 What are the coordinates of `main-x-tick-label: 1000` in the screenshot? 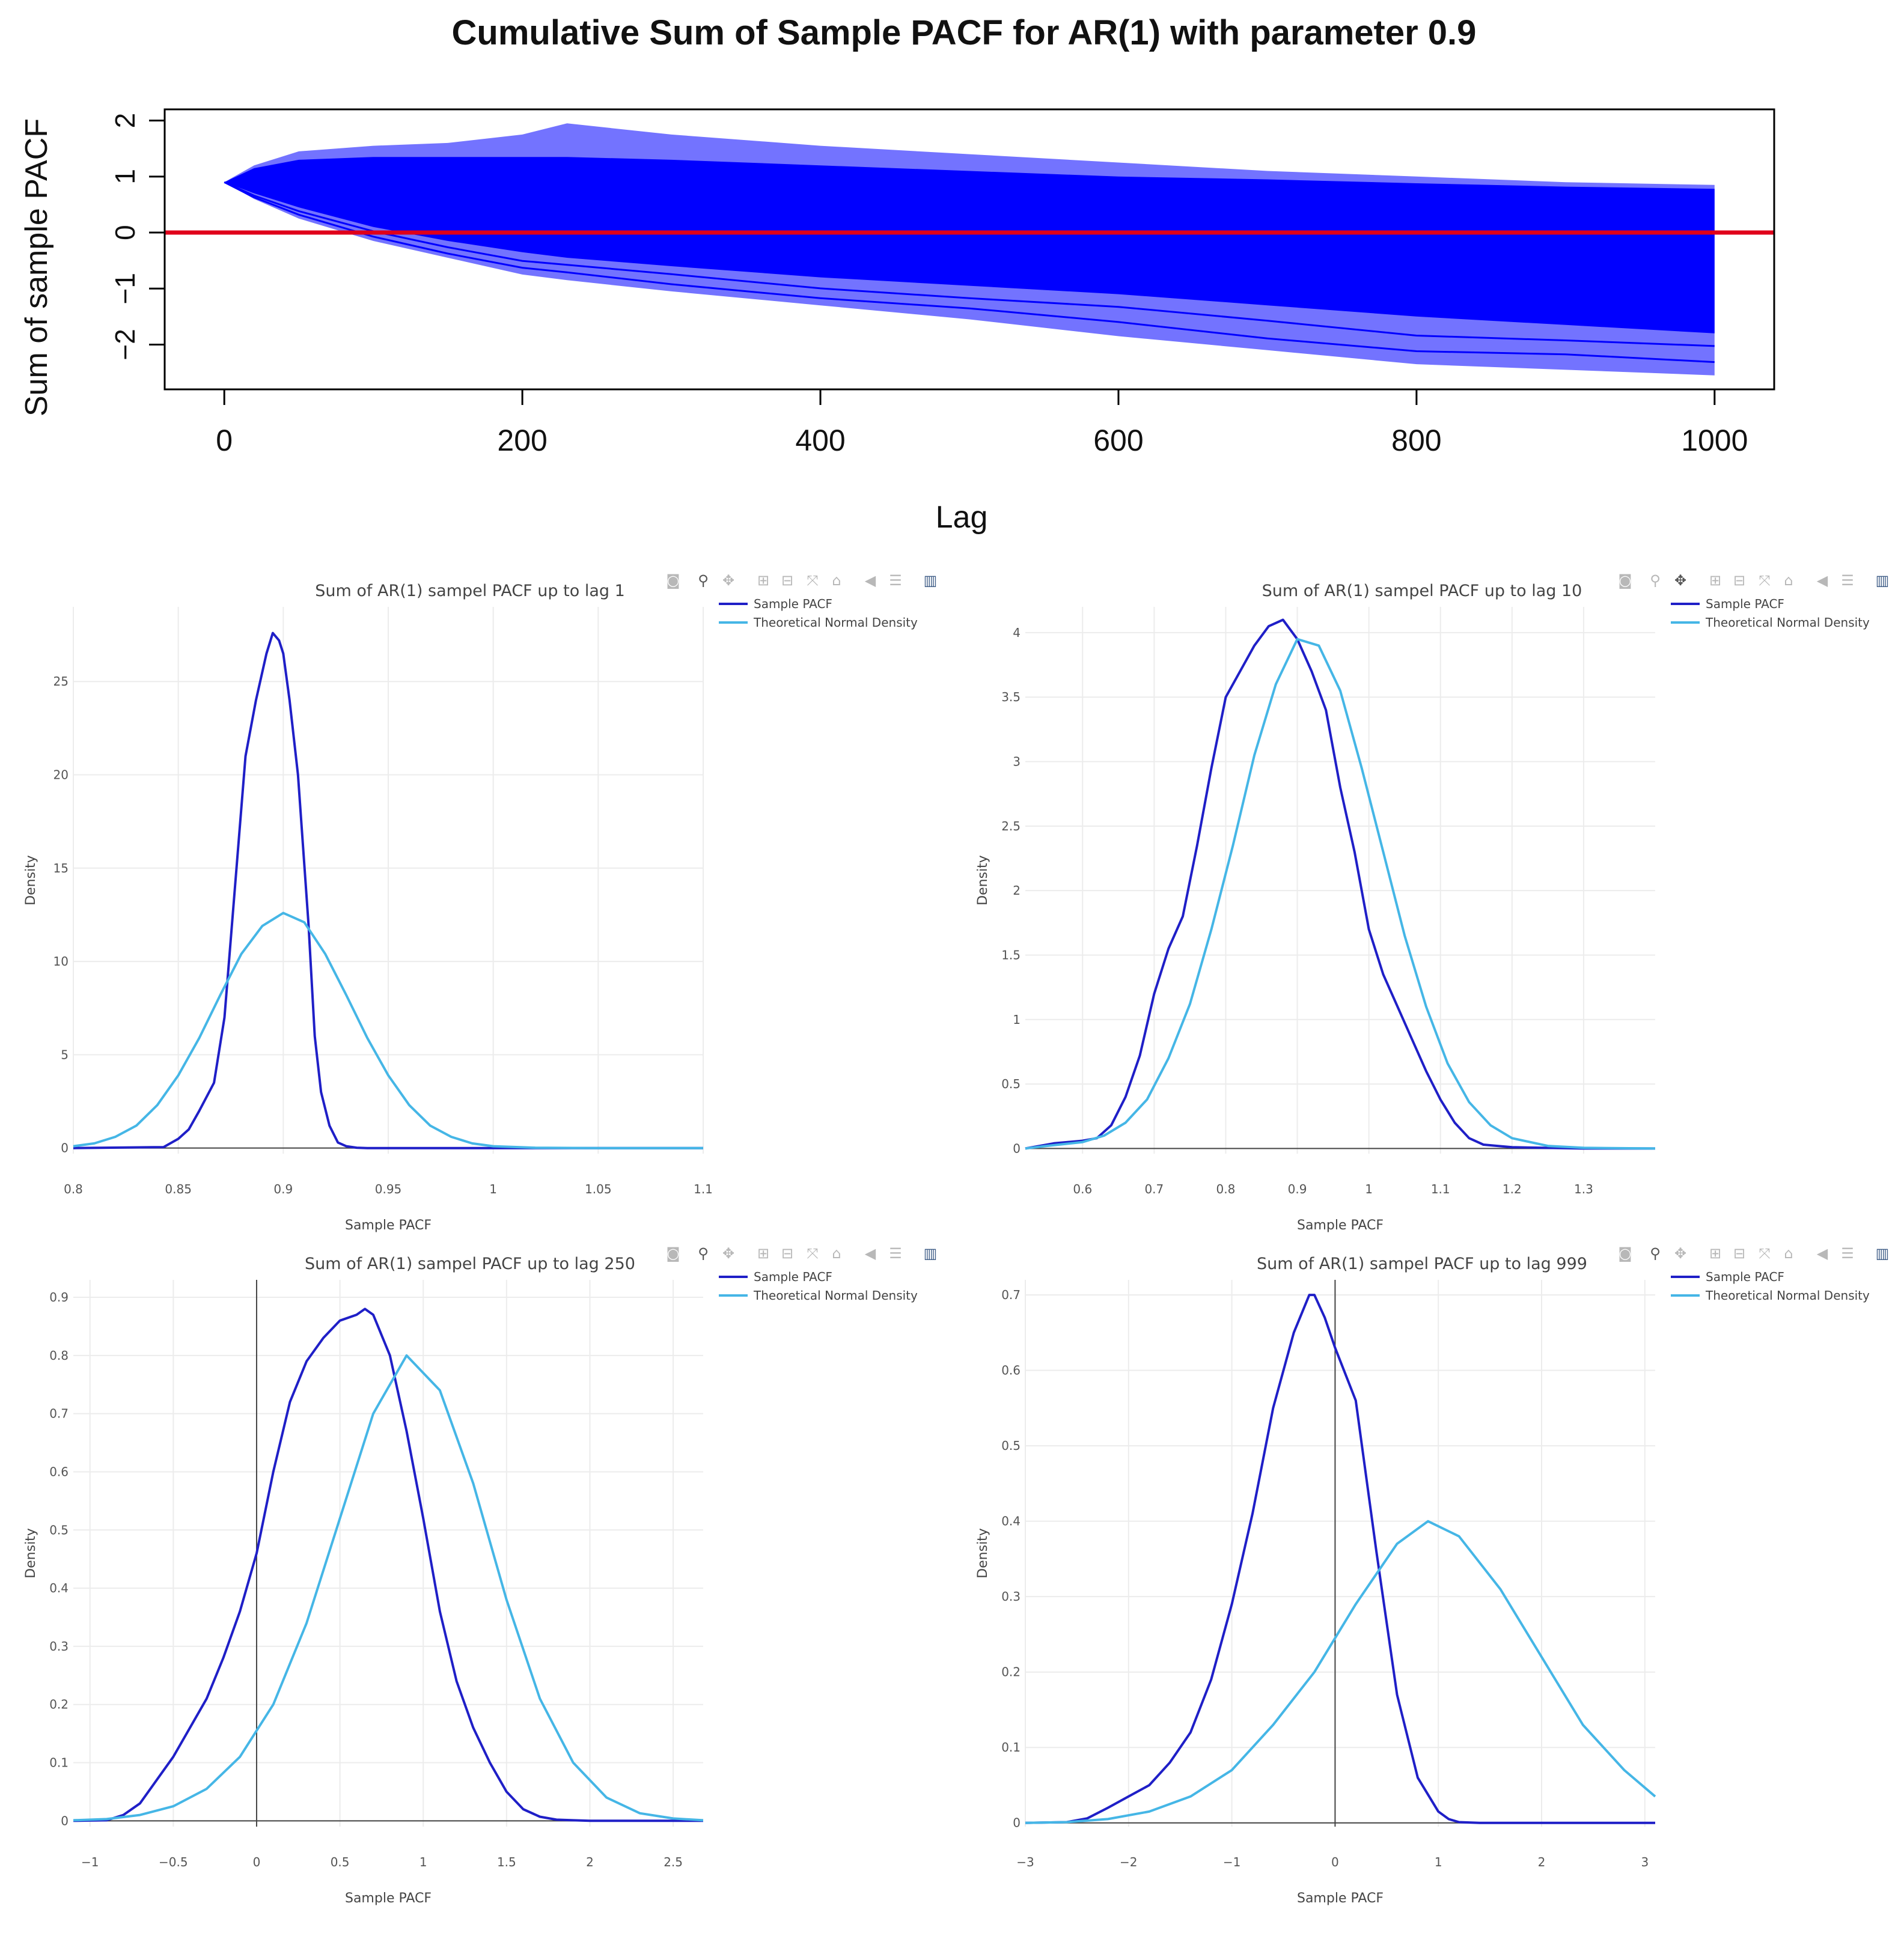 It's located at (1714, 441).